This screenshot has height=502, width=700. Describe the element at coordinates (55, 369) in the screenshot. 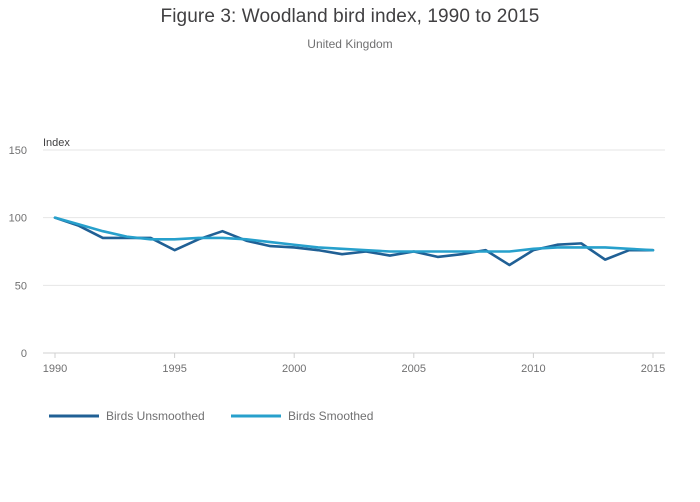

I see `x-tick-label-1990: 1990` at that location.